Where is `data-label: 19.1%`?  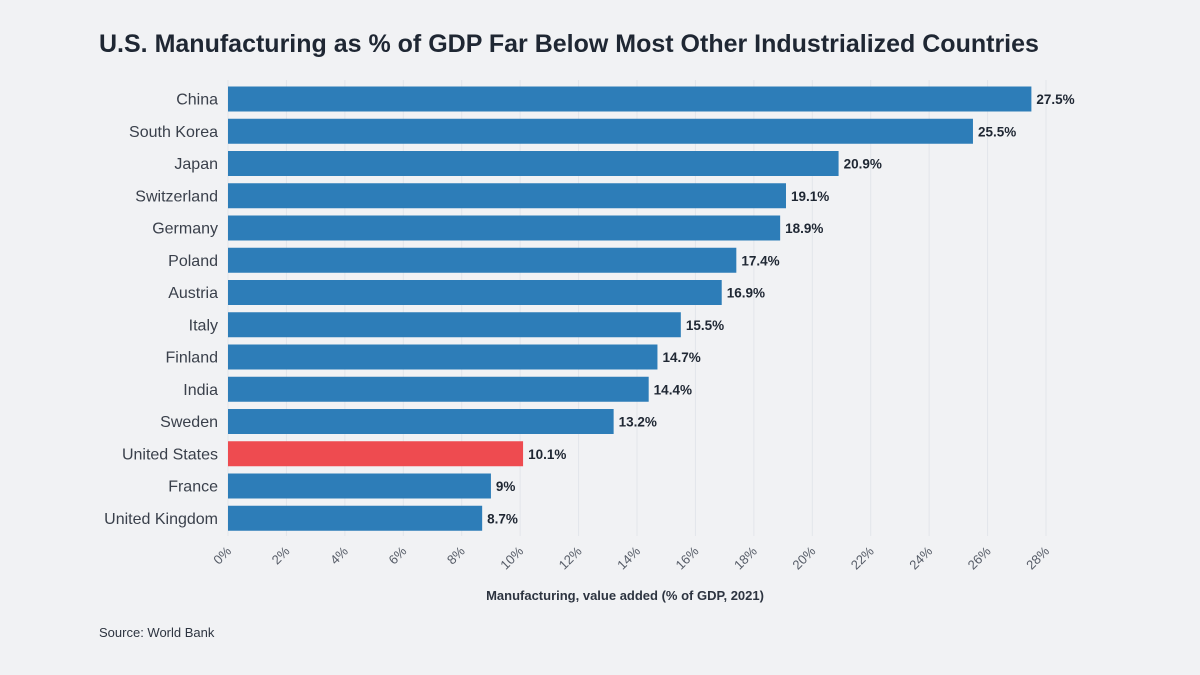
data-label: 19.1% is located at coordinates (810, 196).